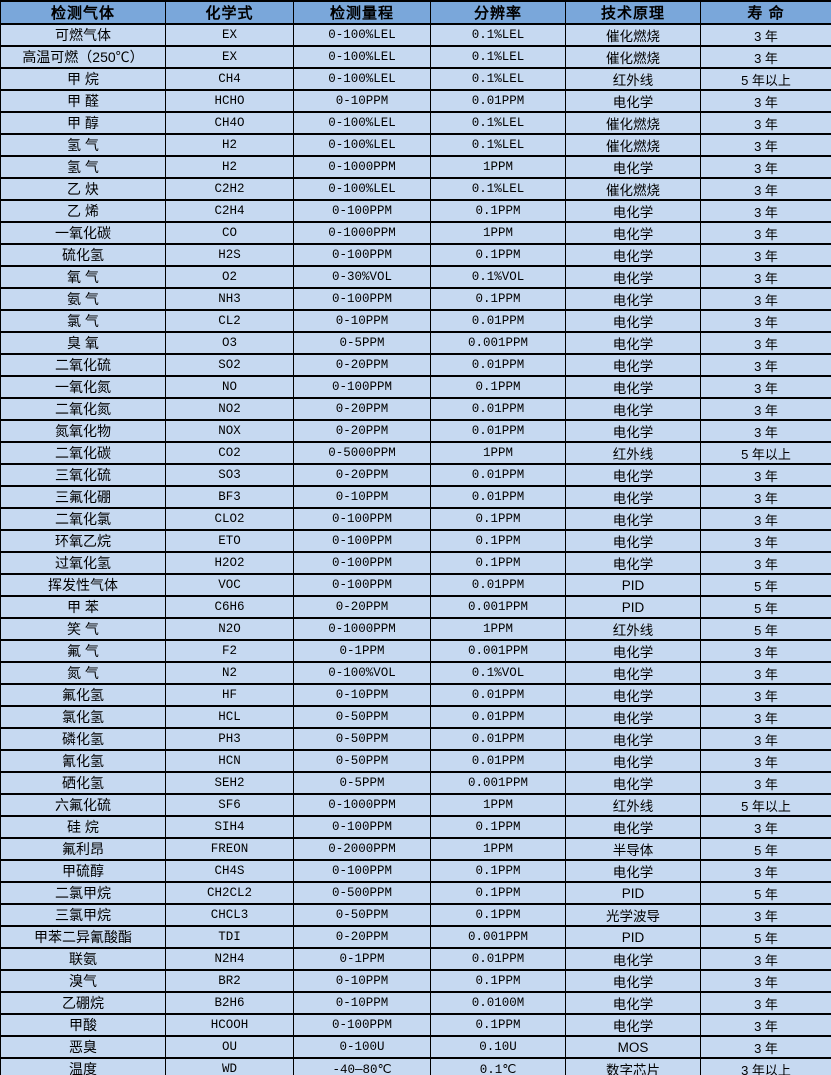  What do you see at coordinates (498, 1003) in the screenshot?
I see `cell-resolution: 0.0100M` at bounding box center [498, 1003].